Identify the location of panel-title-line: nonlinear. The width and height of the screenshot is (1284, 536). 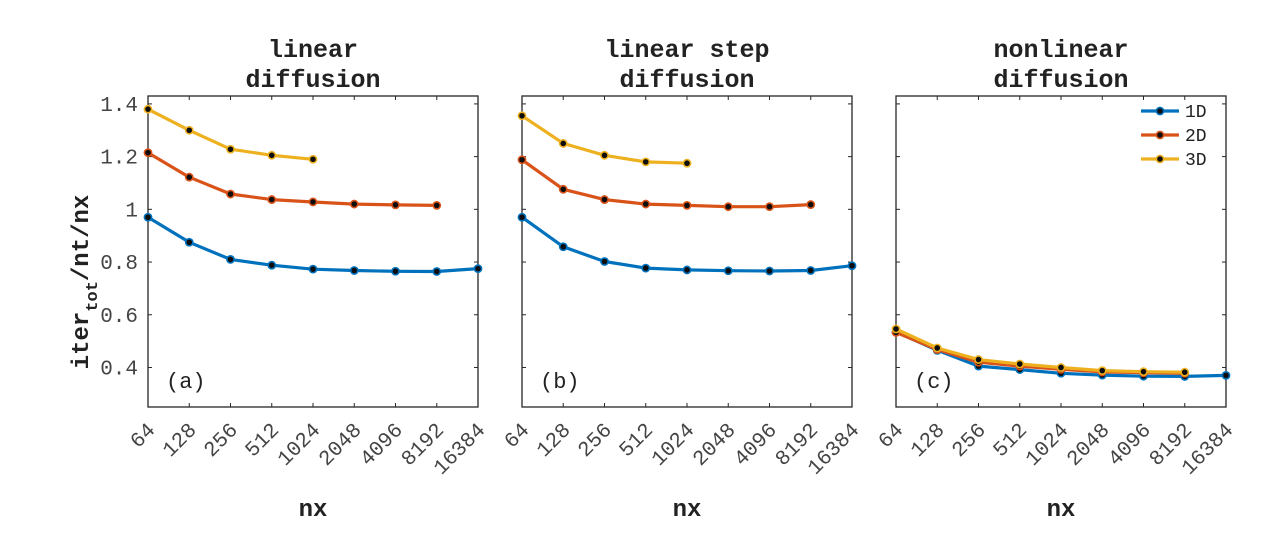
(1060, 50).